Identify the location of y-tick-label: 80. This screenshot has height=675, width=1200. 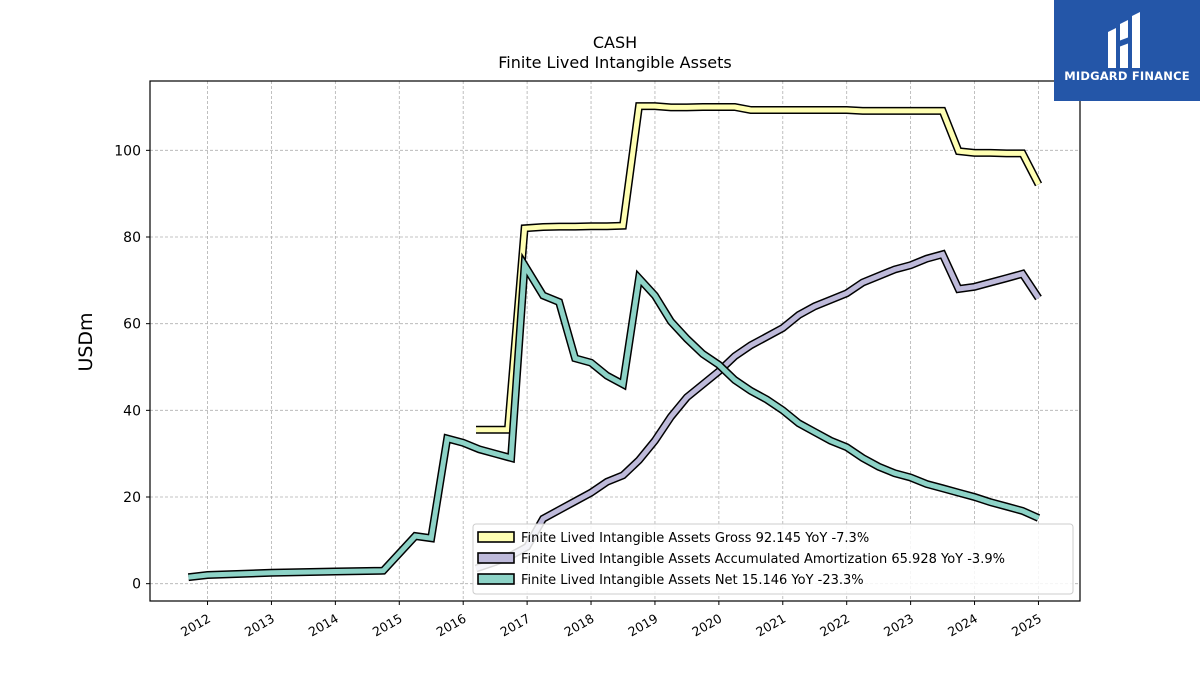
(132, 238).